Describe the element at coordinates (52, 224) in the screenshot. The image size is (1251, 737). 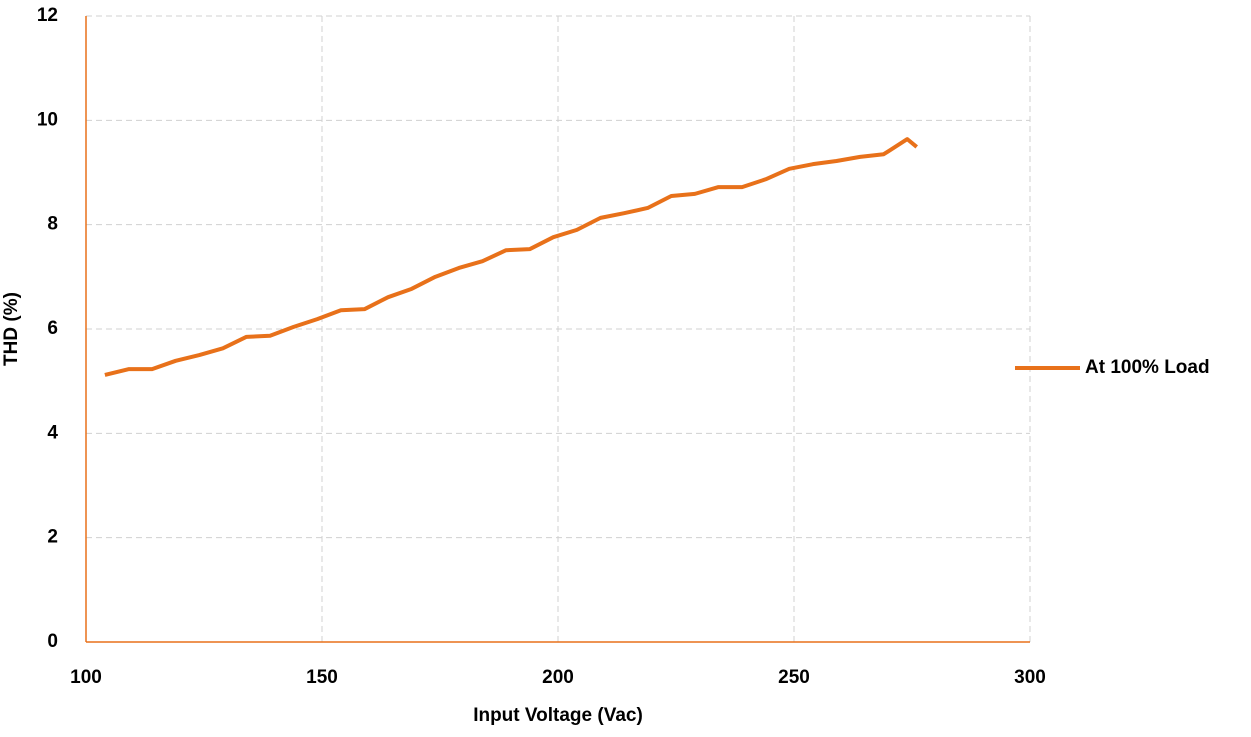
I see `y-tick-label: 8` at that location.